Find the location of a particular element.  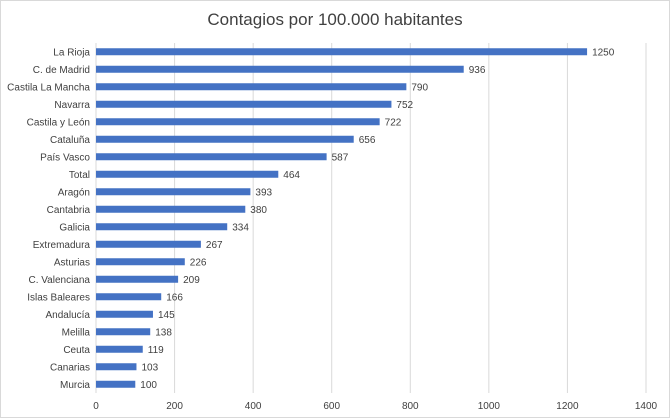

x-tick-label: 1000 is located at coordinates (489, 406).